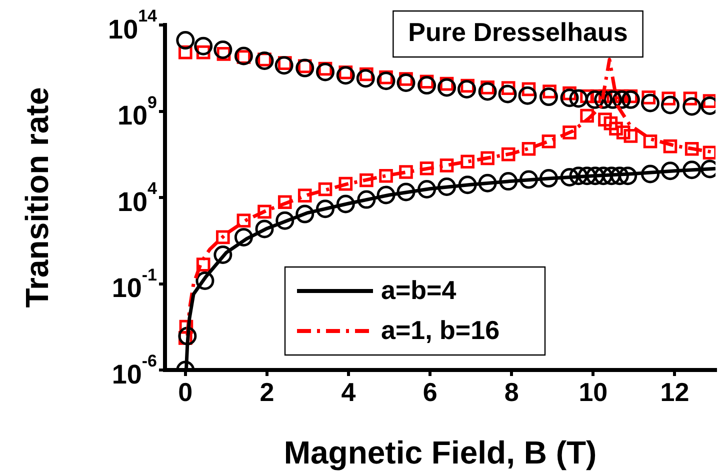  Describe the element at coordinates (440, 330) in the screenshot. I see `legend-label: a=1, b=16` at that location.